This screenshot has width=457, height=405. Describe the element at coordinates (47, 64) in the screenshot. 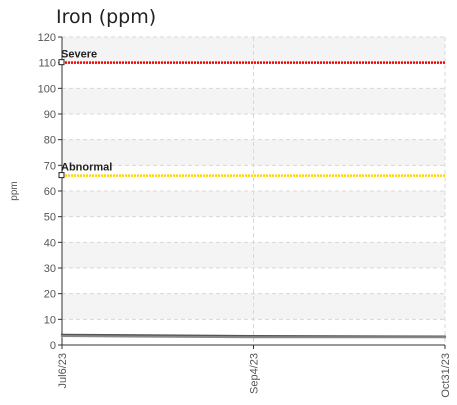

I see `y-tick-label: 110` at that location.